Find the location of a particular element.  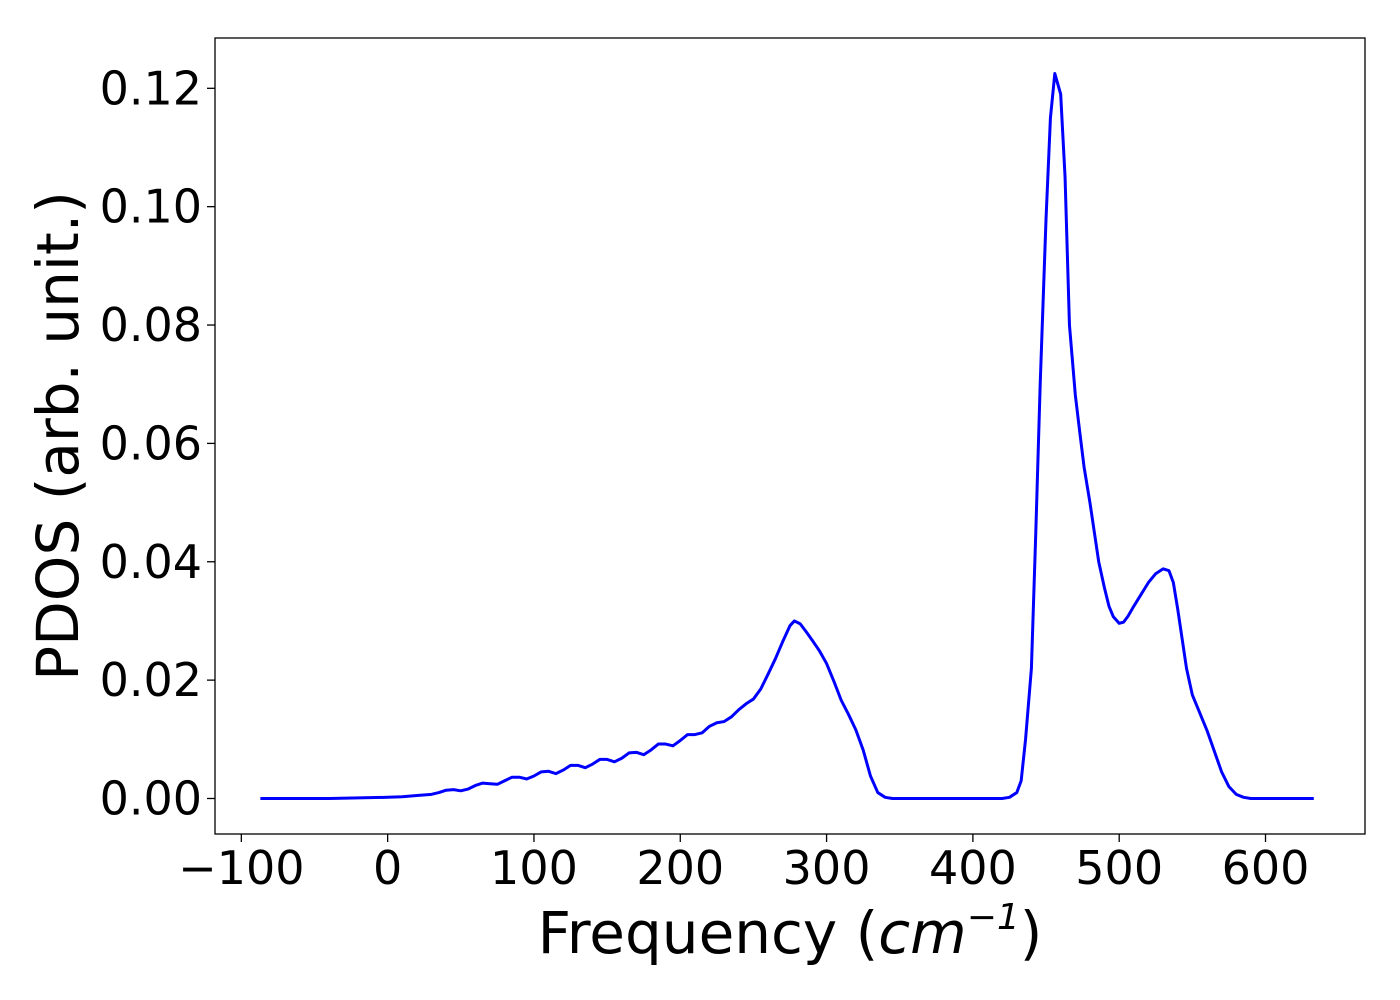

y-tick-label: 0.10 is located at coordinates (151, 207).